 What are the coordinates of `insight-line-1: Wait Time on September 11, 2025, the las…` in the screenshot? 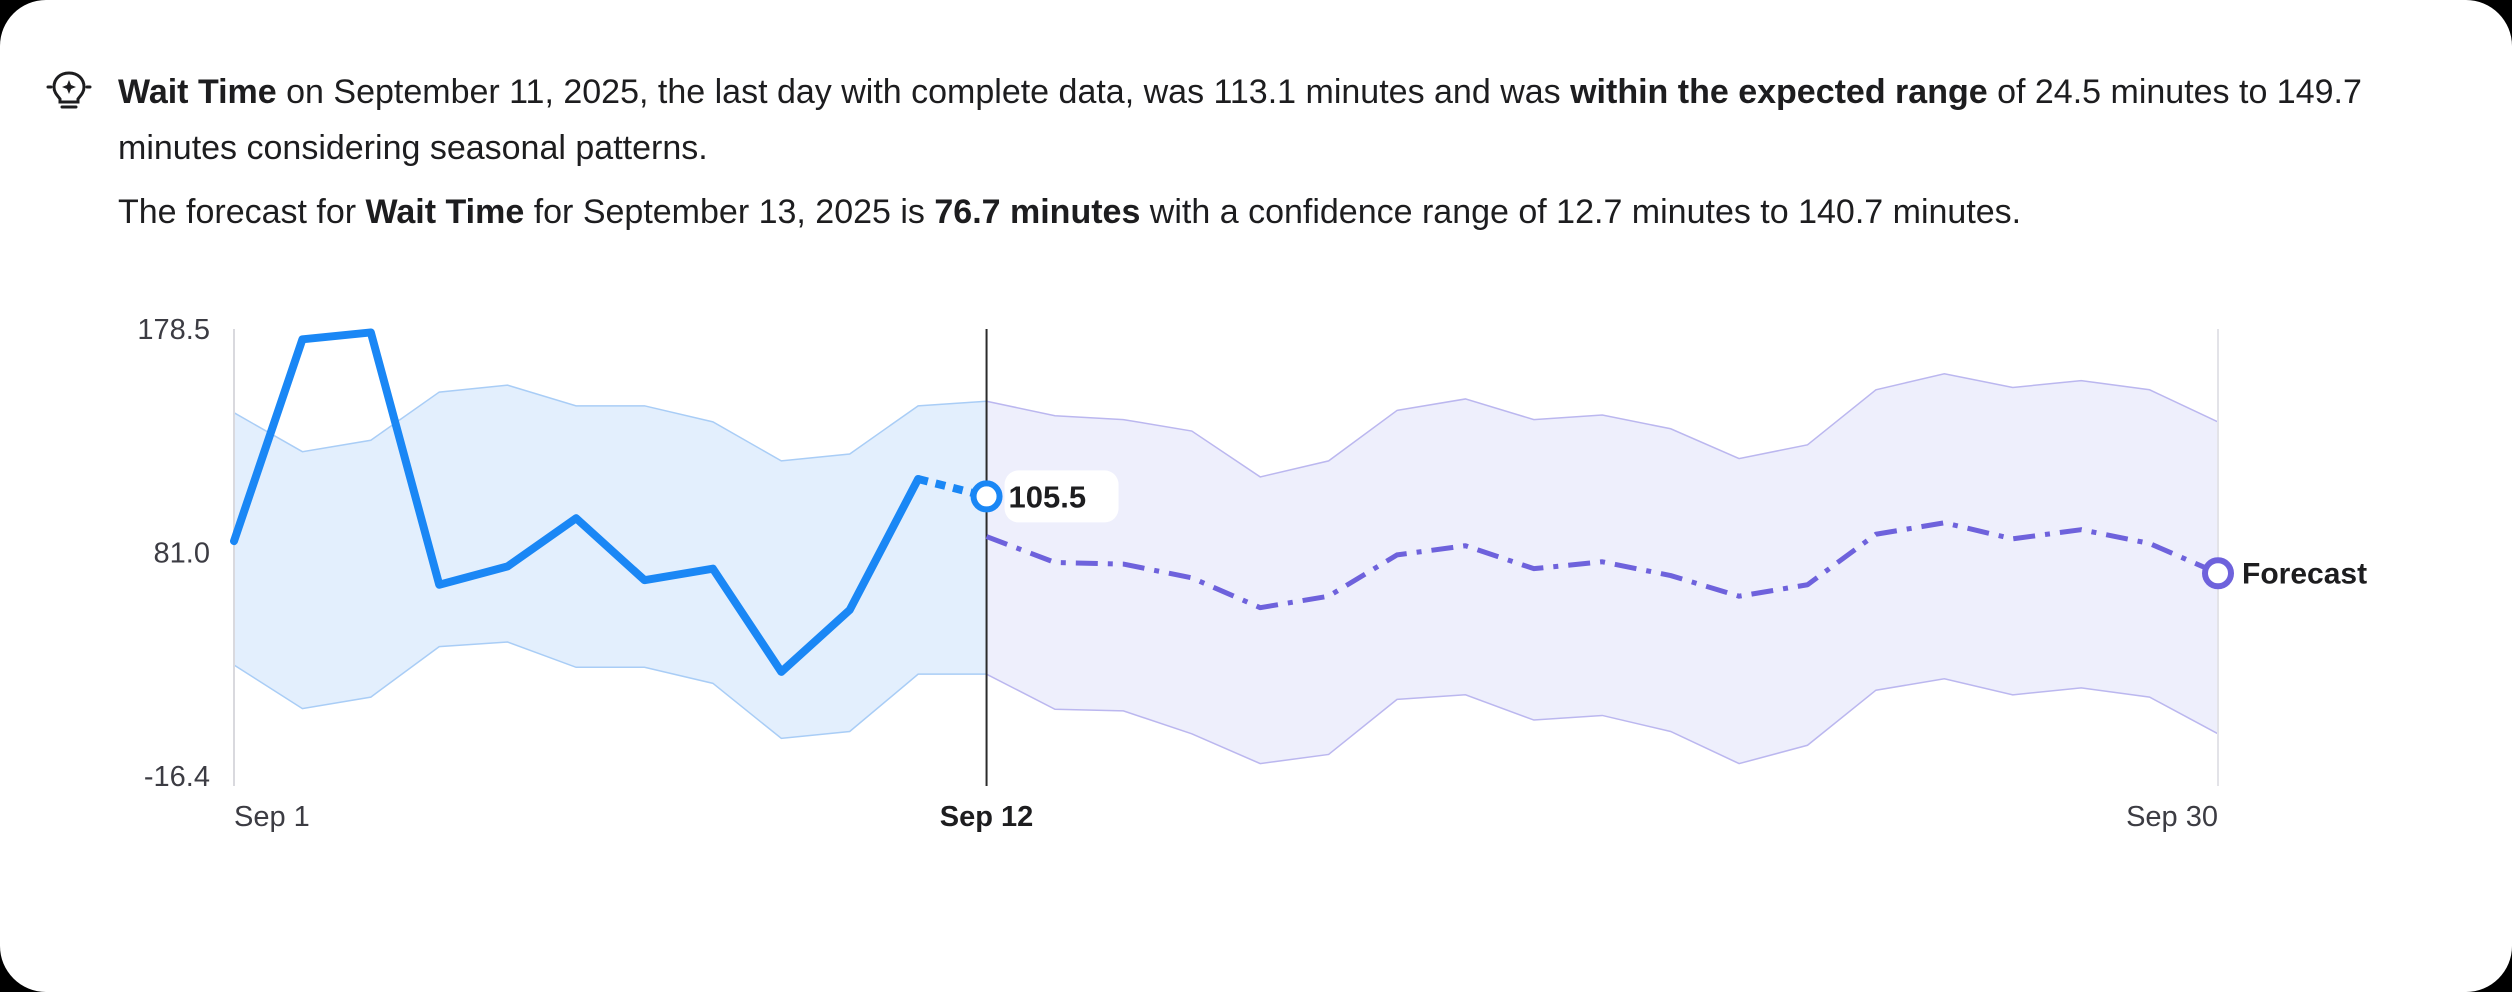 It's located at (1240, 120).